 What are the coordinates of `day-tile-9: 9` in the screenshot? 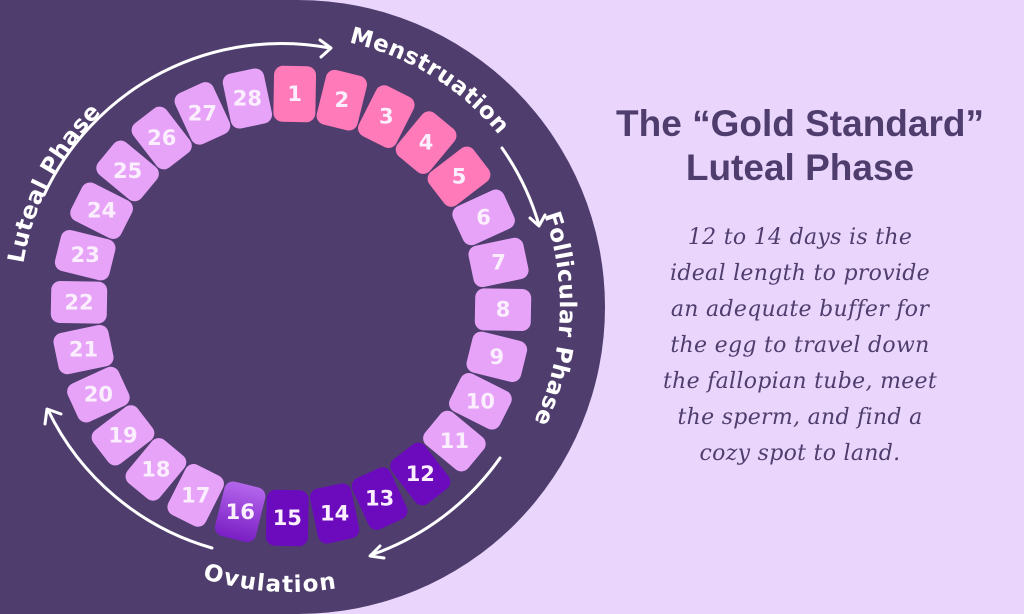 It's located at (497, 357).